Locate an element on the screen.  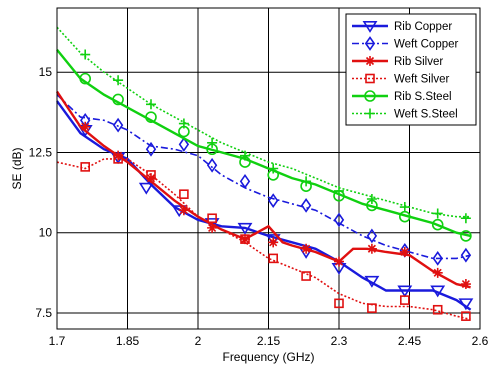
x-tick-label: 2.15 is located at coordinates (269, 341).